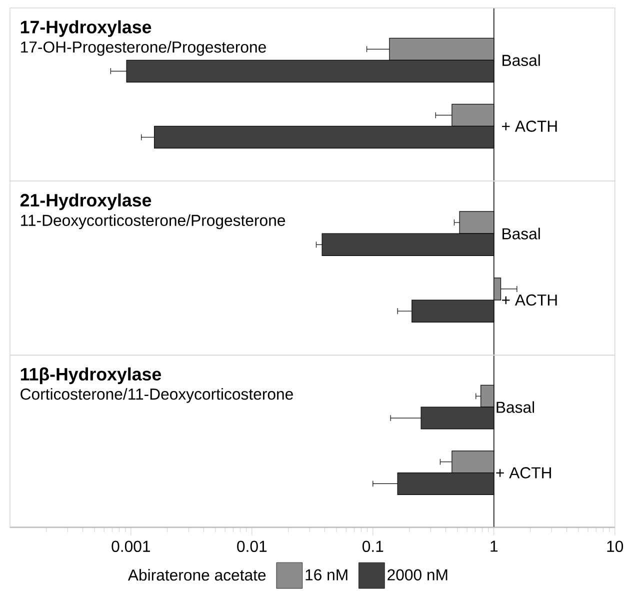  Describe the element at coordinates (327, 575) in the screenshot. I see `legend-label: 16 nM` at that location.